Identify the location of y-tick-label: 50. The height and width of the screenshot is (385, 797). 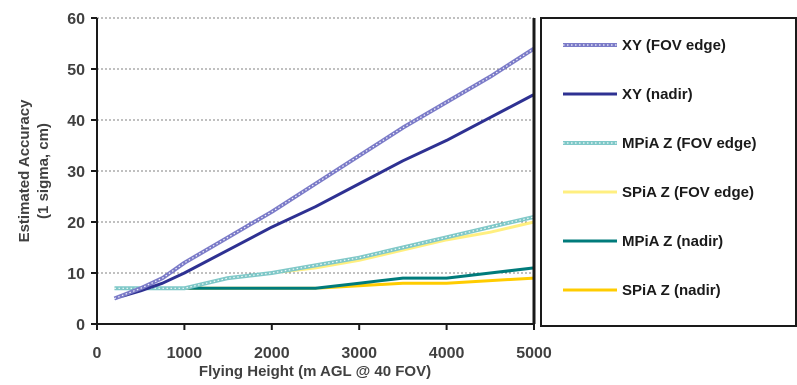
(76, 70).